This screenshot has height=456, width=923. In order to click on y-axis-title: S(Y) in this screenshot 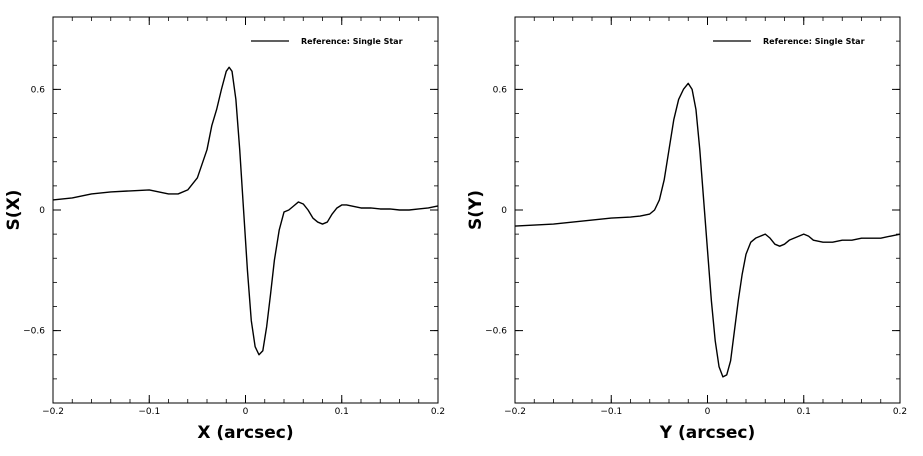, I will do `click(476, 210)`.